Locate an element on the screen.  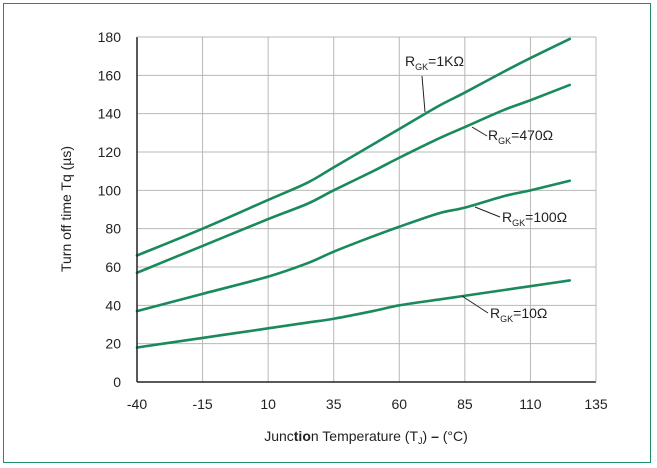
x-tick-label: 110 is located at coordinates (530, 404).